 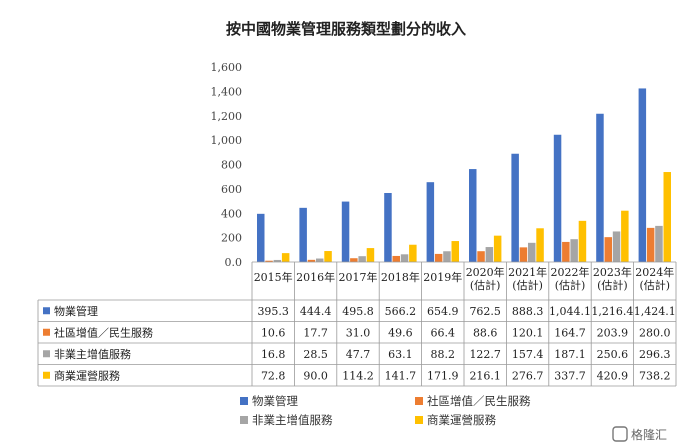 I want to click on table-row-label: 商業運營服務, so click(x=87, y=375).